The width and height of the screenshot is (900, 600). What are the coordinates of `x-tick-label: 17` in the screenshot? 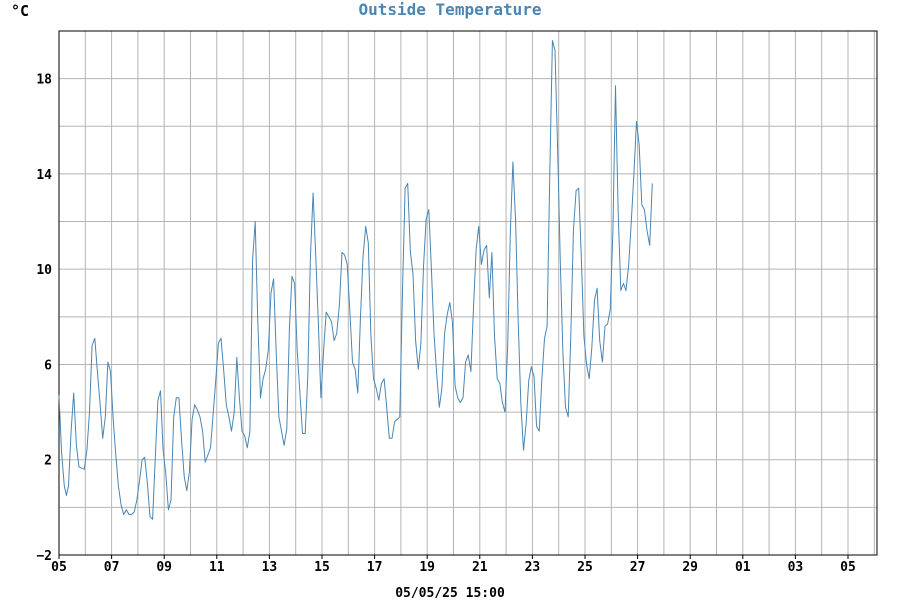 It's located at (375, 567).